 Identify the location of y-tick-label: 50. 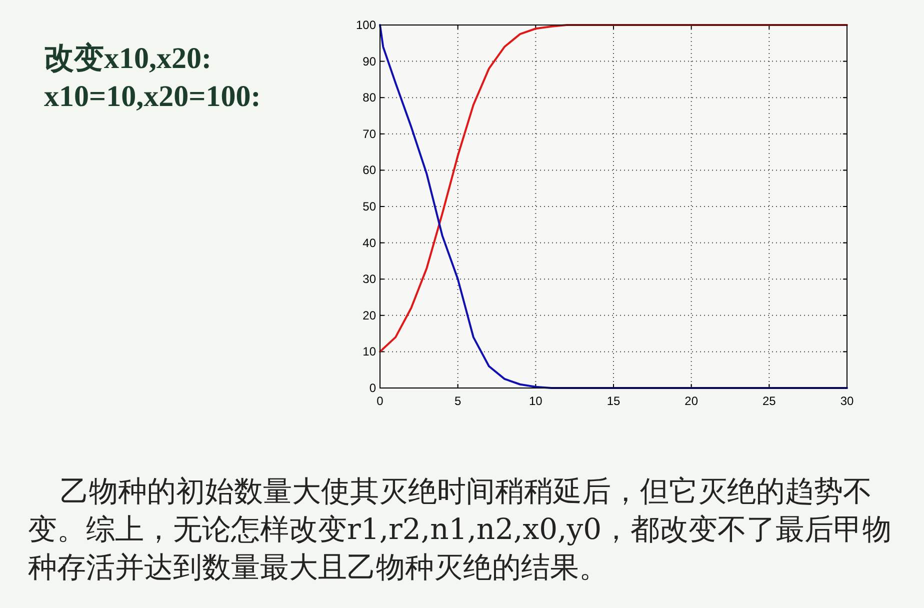
(369, 207).